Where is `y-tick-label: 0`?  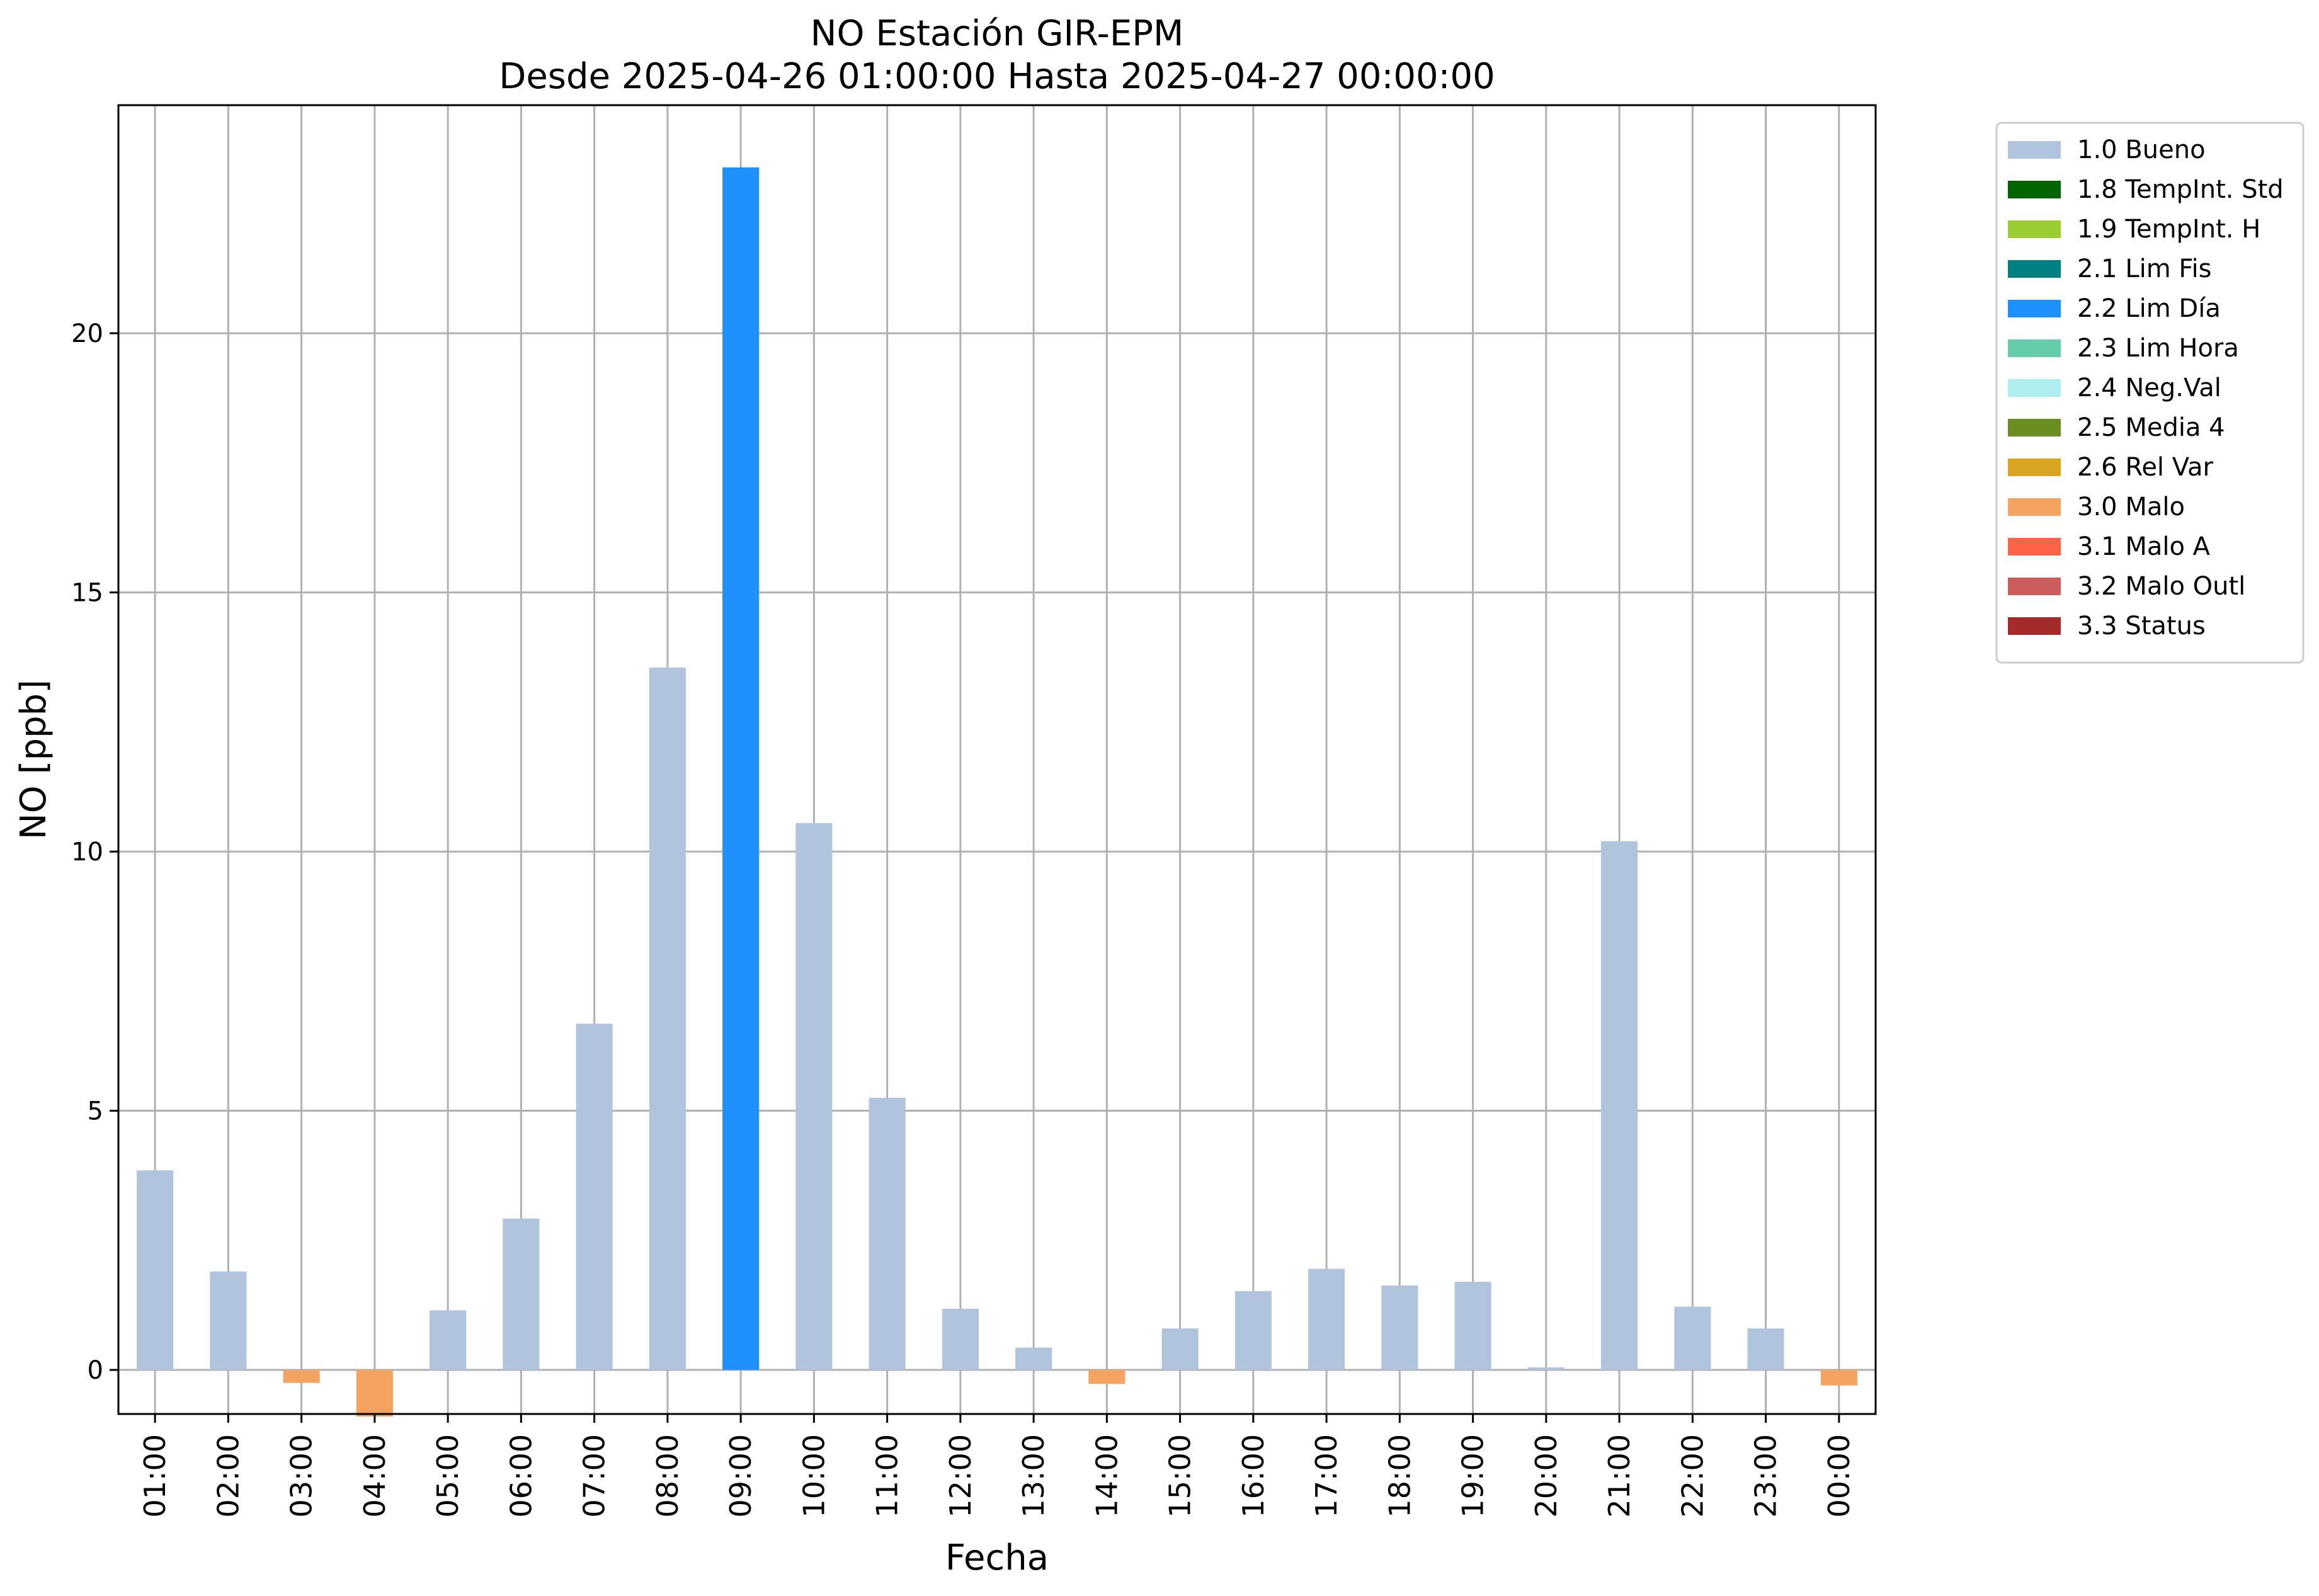 y-tick-label: 0 is located at coordinates (95, 1370).